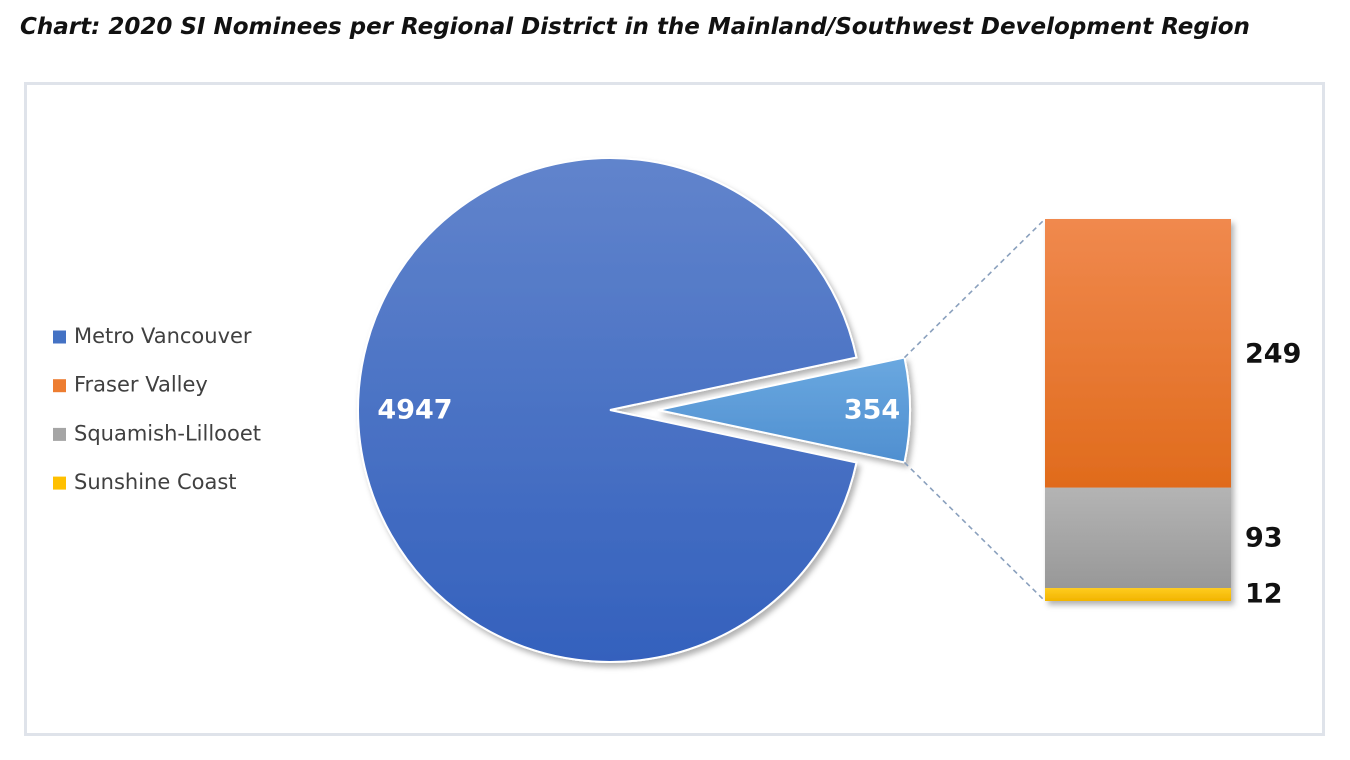  What do you see at coordinates (1273, 354) in the screenshot?
I see `data-label-fraser-valley: 249` at bounding box center [1273, 354].